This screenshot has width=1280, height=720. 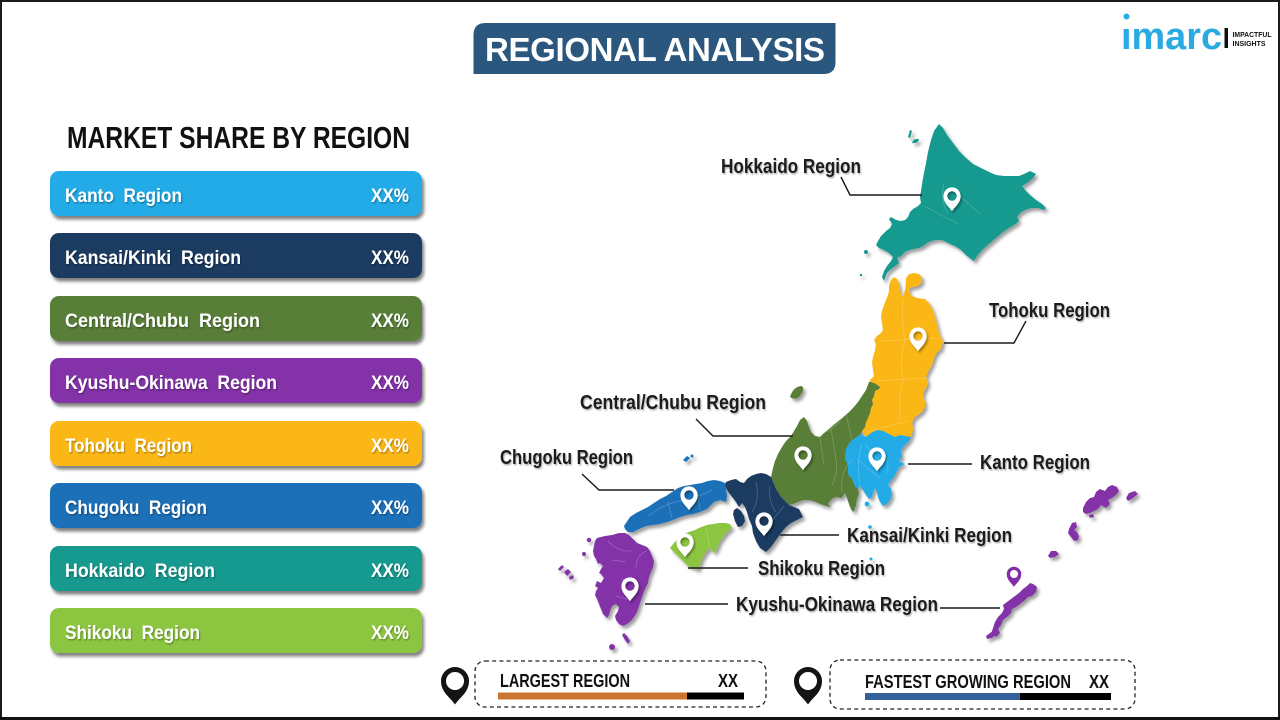 What do you see at coordinates (1252, 34) in the screenshot?
I see `svg-text: IMPACTFUL` at bounding box center [1252, 34].